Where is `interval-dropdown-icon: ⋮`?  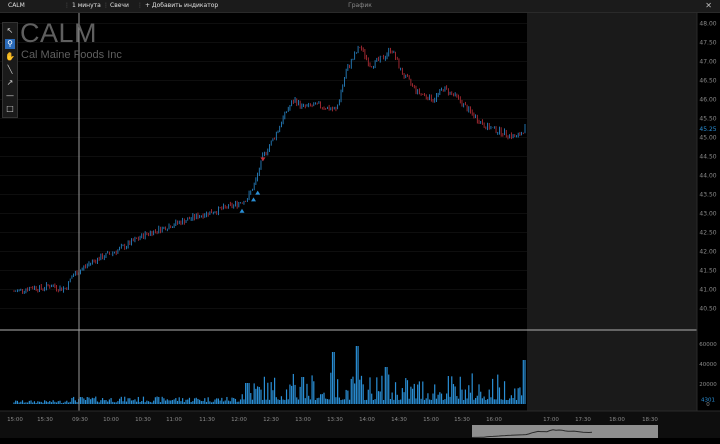 interval-dropdown-icon: ⋮ is located at coordinates (106, 5).